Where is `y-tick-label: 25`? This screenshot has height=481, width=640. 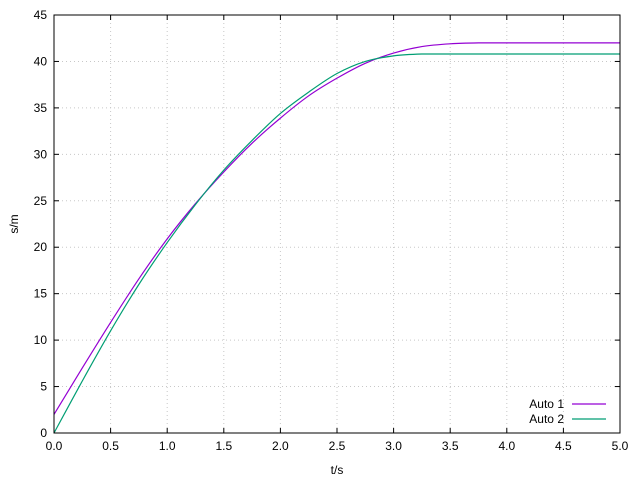 y-tick-label: 25 is located at coordinates (41, 201).